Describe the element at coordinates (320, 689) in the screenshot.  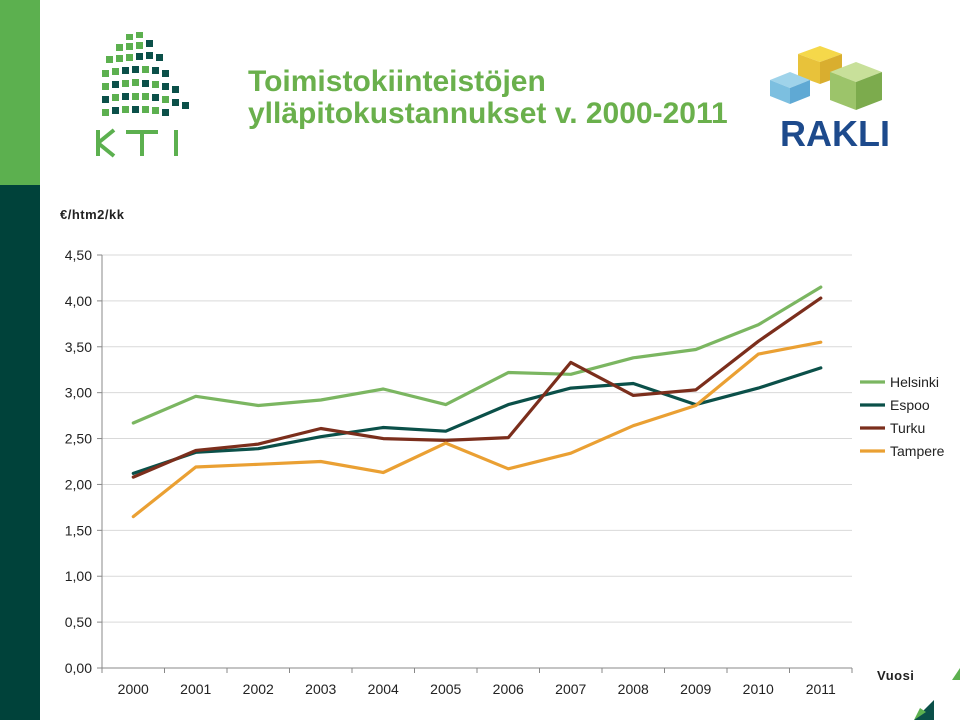
I see `x-tick-label: 2003` at that location.